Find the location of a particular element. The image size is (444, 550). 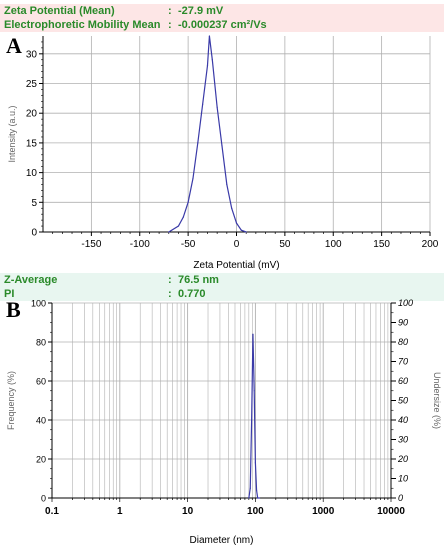

mobility-label: Electrophoretic Mobility Mean is located at coordinates (82, 25).